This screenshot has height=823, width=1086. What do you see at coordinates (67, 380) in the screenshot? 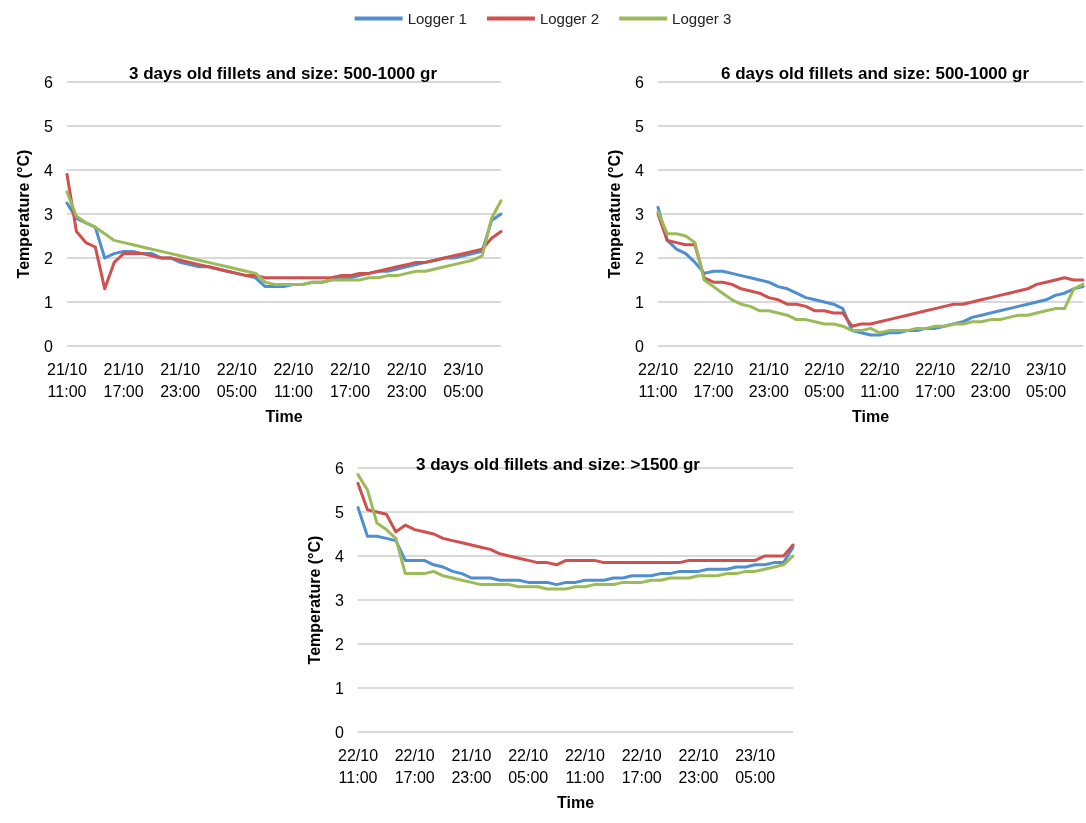
I see `x-tick-label: 21/10 11:00` at bounding box center [67, 380].